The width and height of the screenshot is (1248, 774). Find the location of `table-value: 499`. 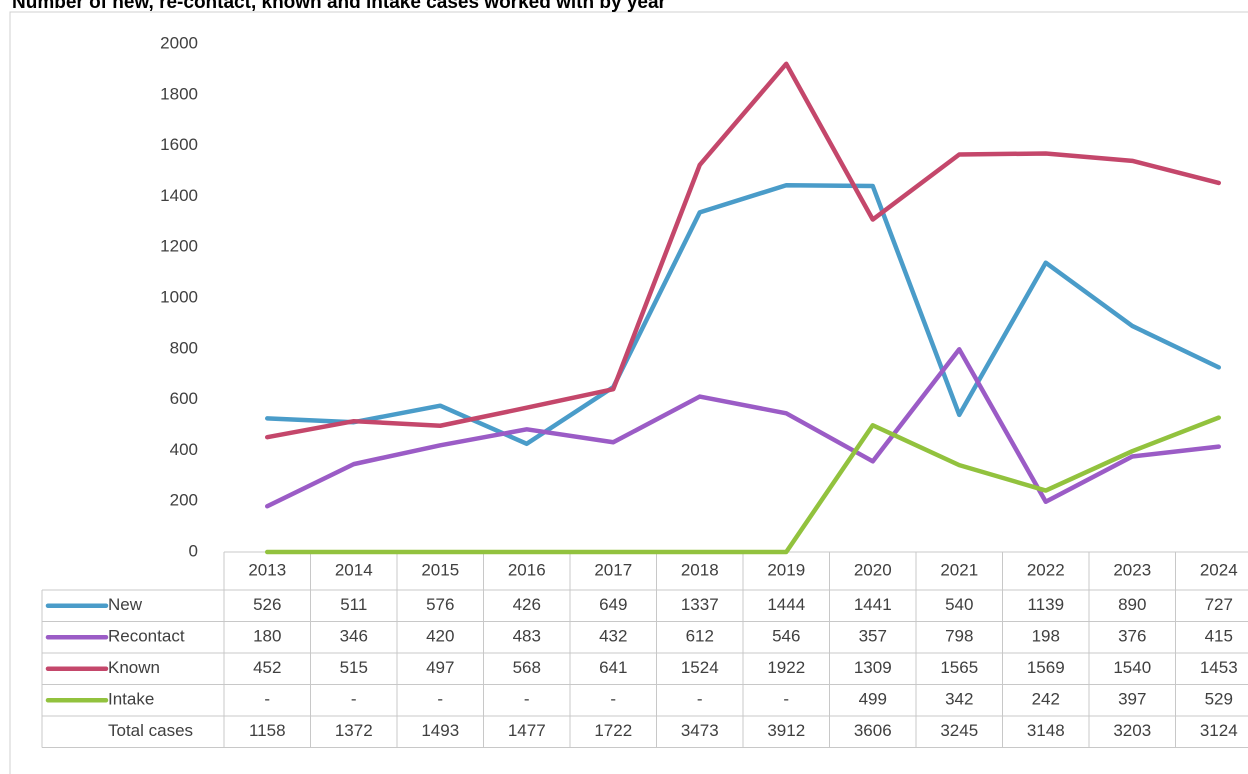

table-value: 499 is located at coordinates (873, 699).